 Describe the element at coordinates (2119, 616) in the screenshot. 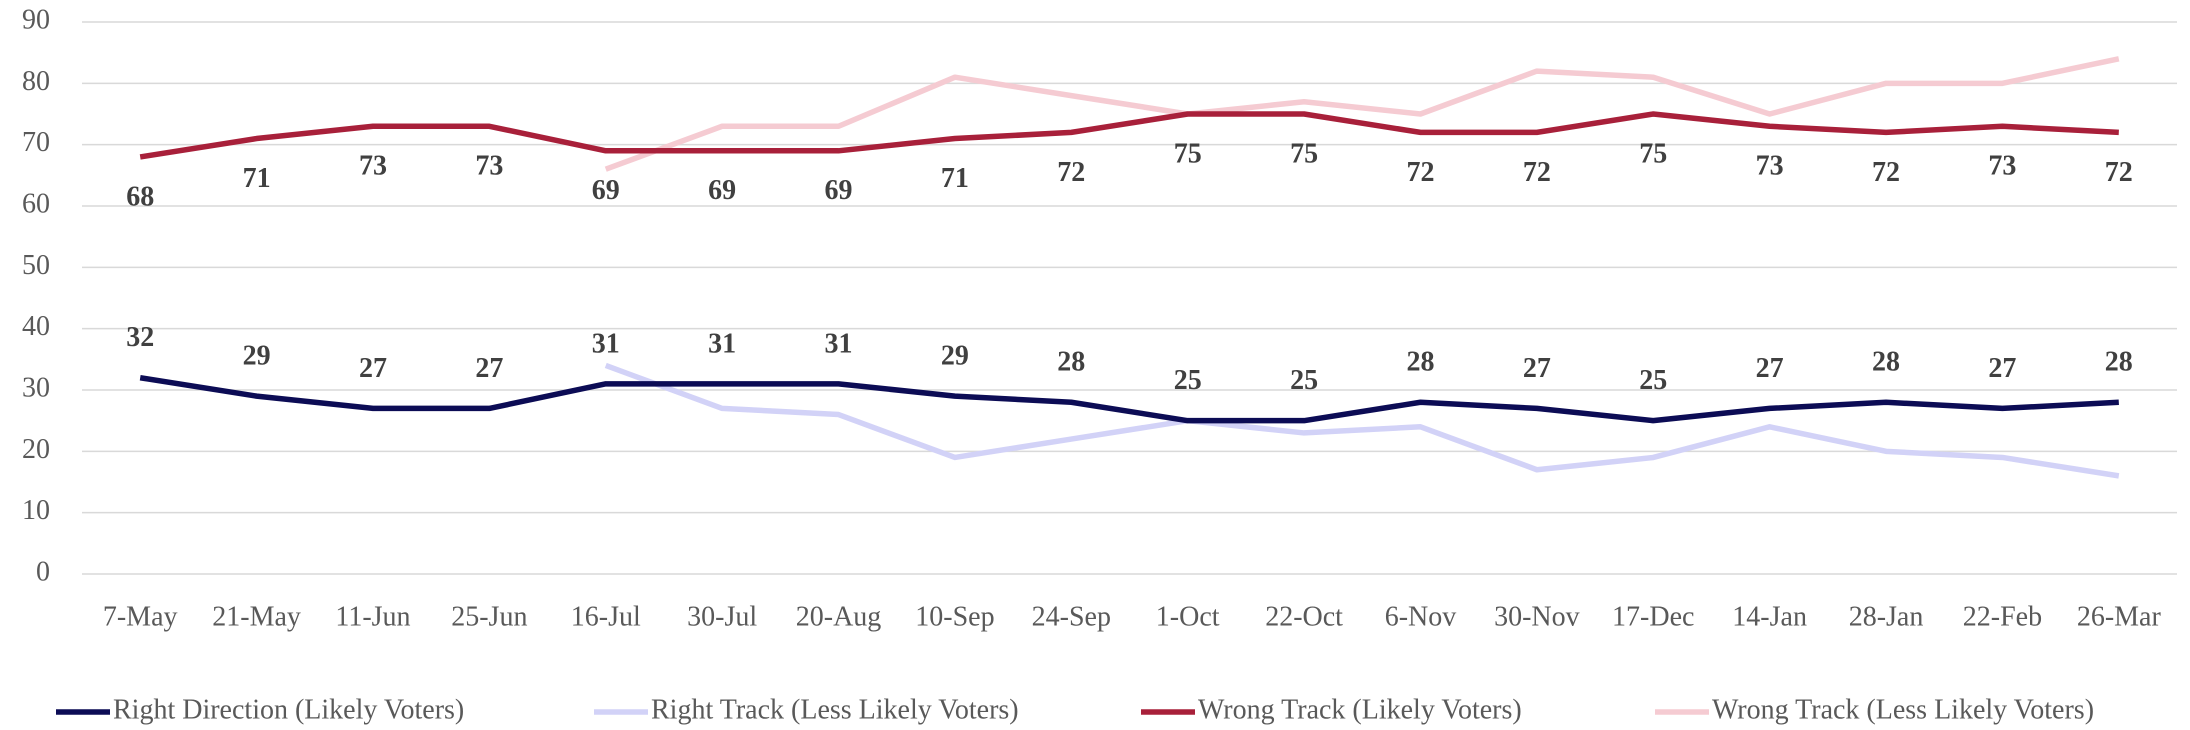

I see `x-tick-label: 26-Mar` at that location.